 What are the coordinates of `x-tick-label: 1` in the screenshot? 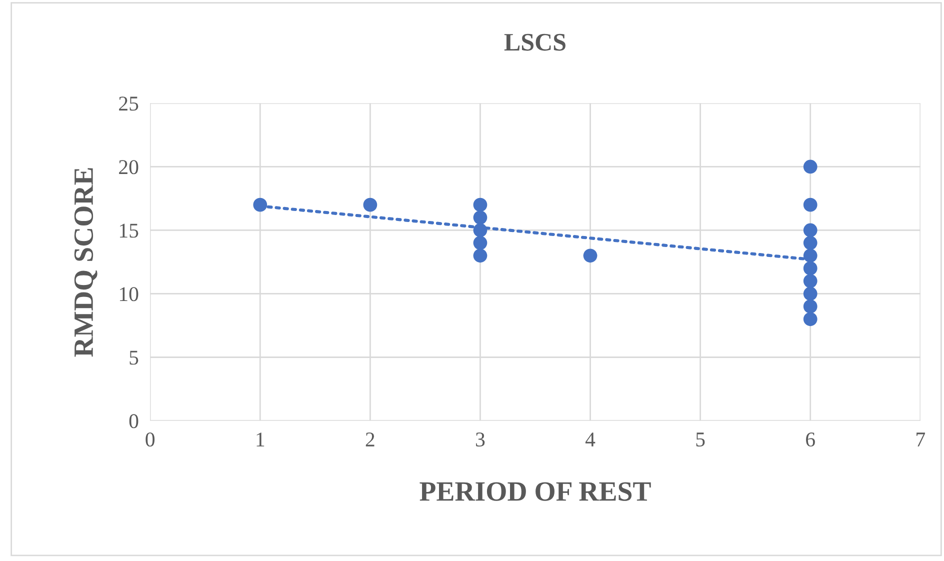 It's located at (260, 439).